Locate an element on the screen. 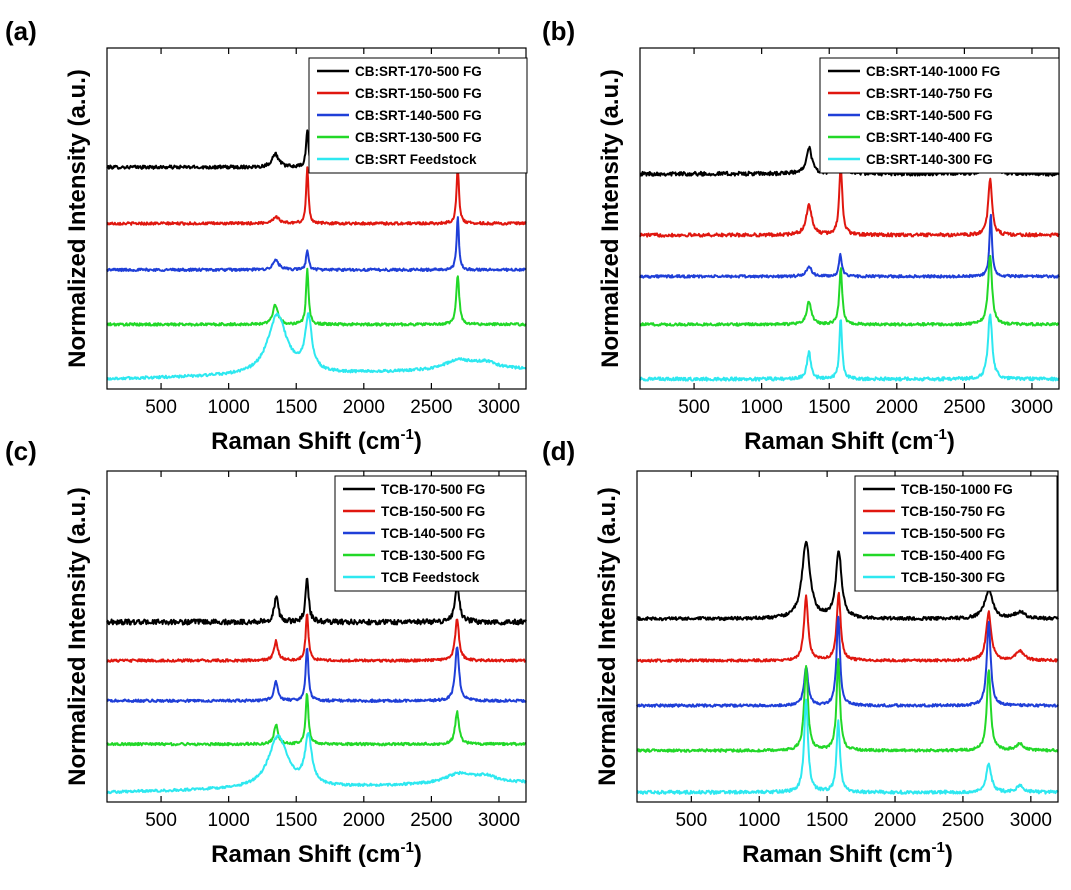  legend-entry: TCB-150-750 FG is located at coordinates (953, 511).